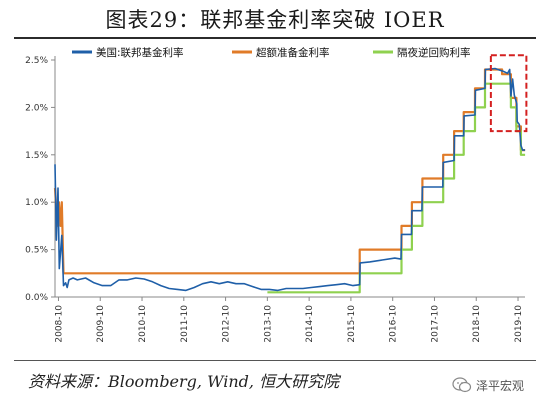  I want to click on y-tick-label: 0.5%, so click(36, 251).